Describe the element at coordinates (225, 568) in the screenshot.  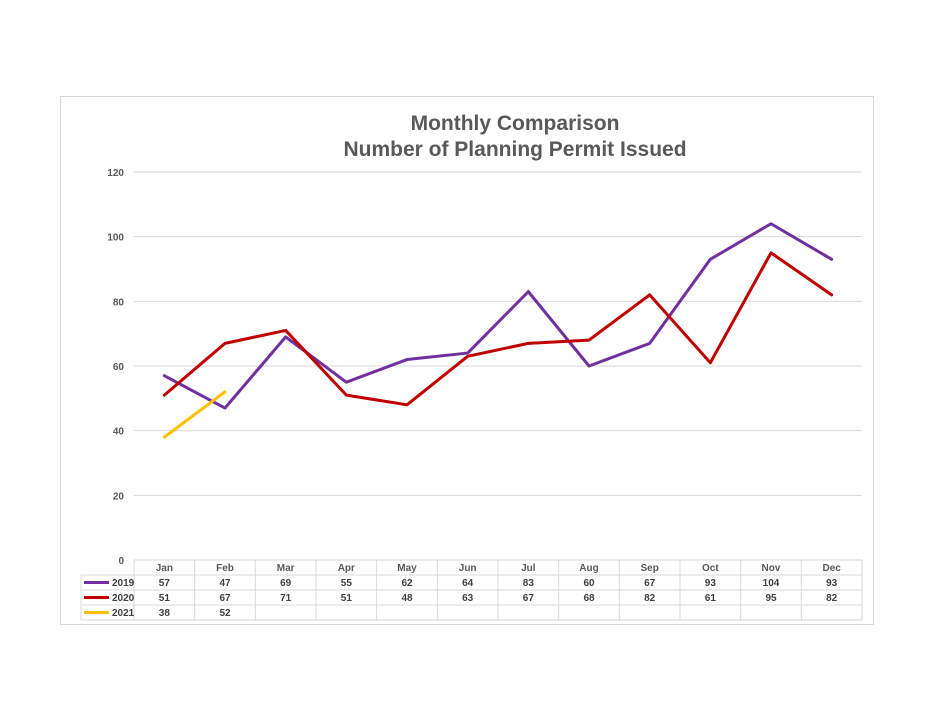
I see `x-category-label: Feb` at that location.